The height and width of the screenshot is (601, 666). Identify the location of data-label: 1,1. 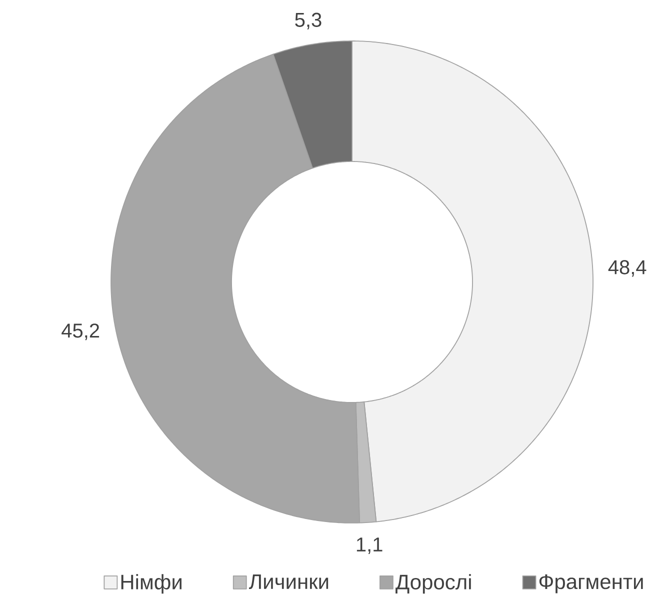
(369, 546).